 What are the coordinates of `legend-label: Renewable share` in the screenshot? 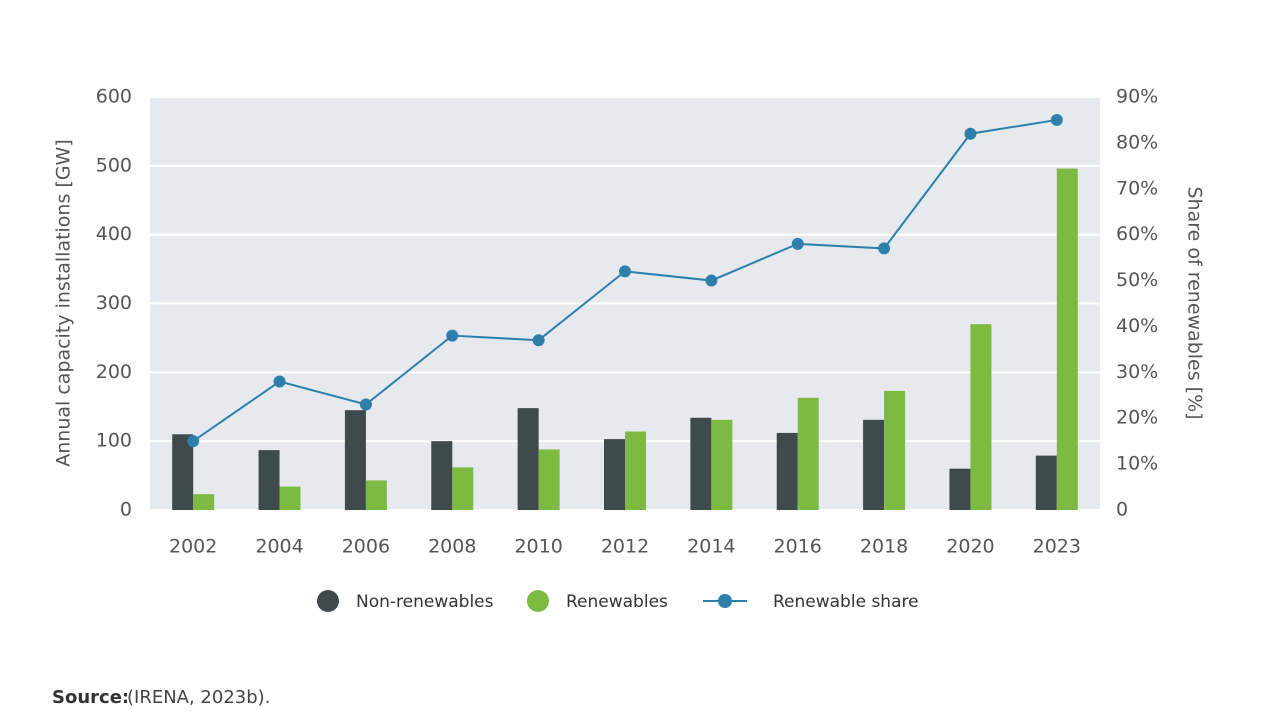 It's located at (846, 602).